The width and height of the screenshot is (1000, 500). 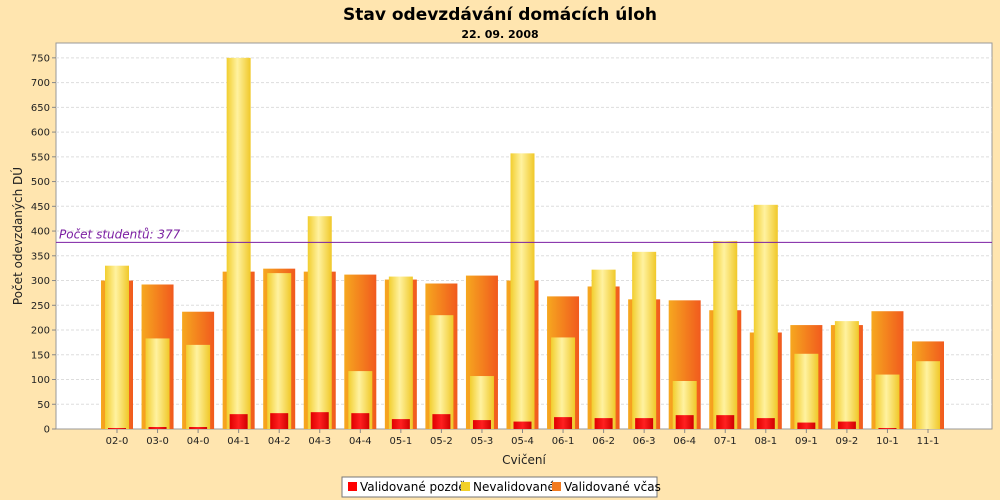 I want to click on x-tick-label: 02-0, so click(x=117, y=441).